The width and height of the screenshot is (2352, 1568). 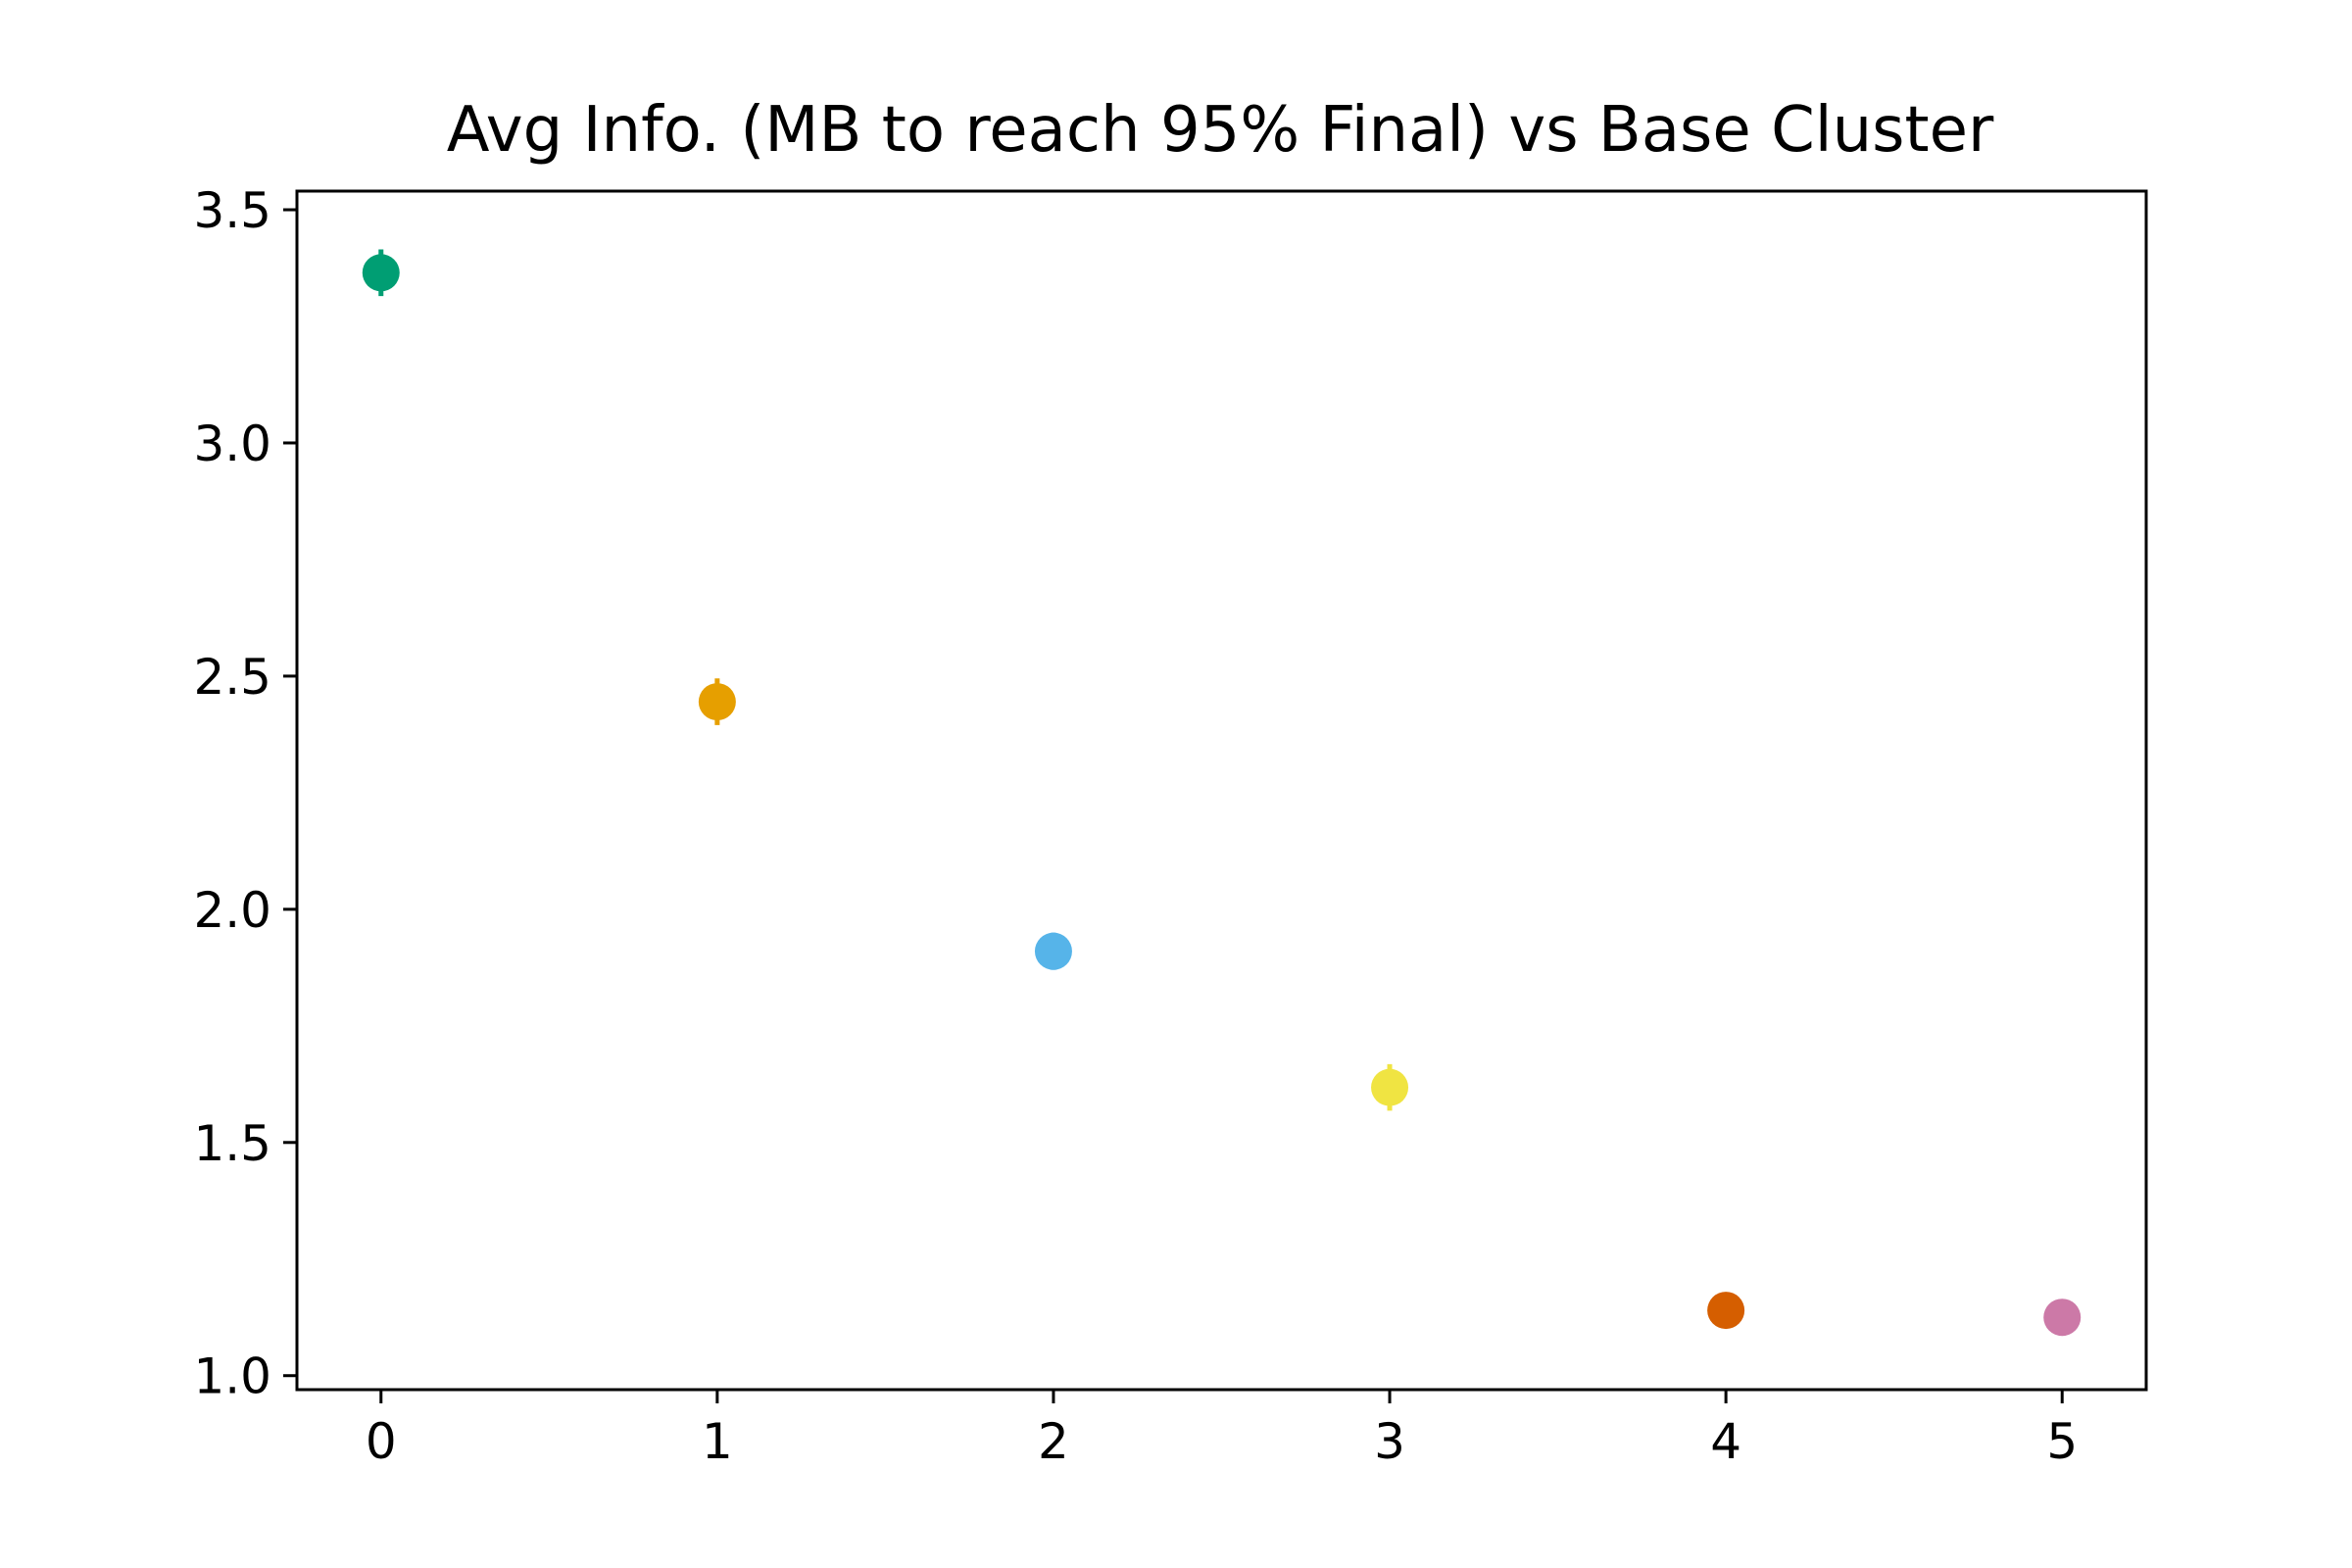 I want to click on x-tick-label: 3, so click(x=1389, y=1441).